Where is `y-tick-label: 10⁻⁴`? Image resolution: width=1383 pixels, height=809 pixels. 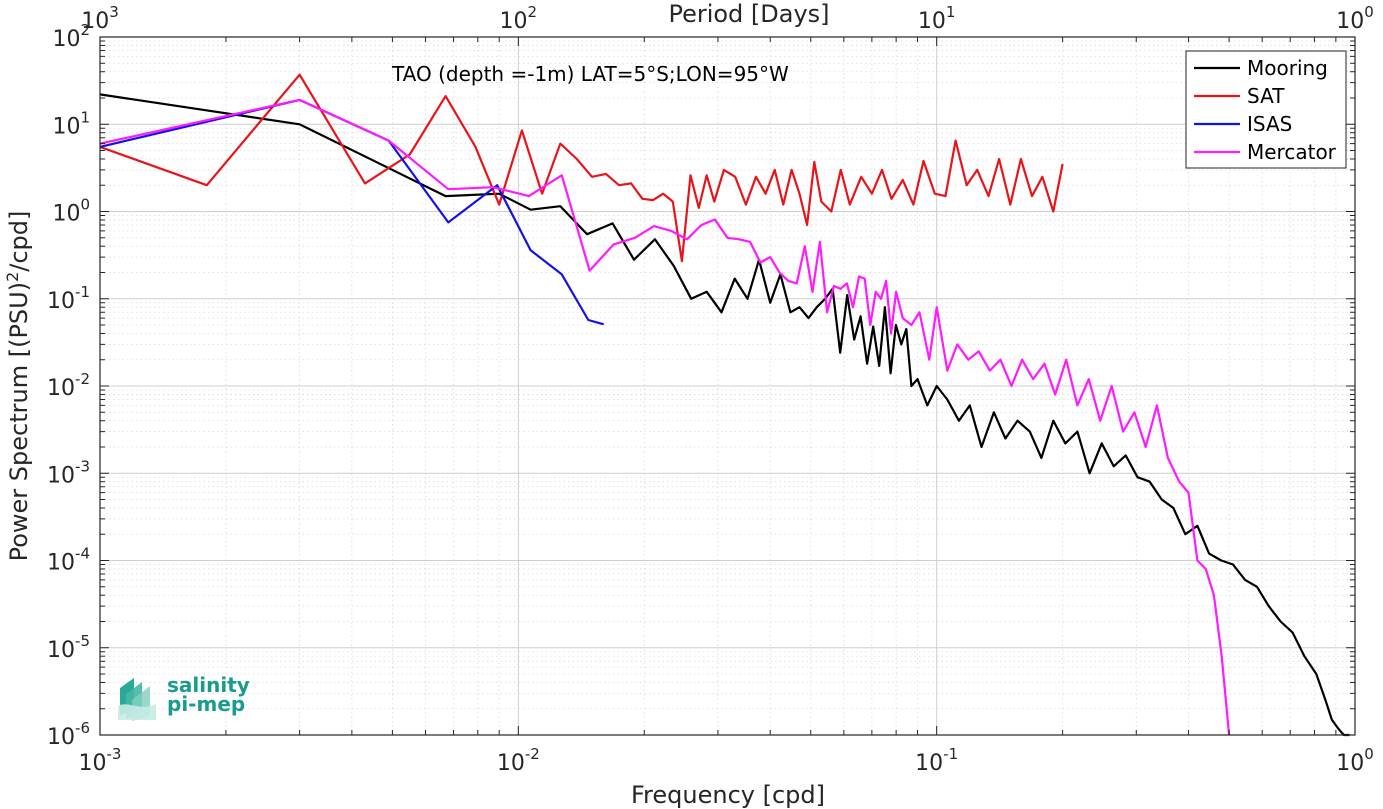 y-tick-label: 10⁻⁴ is located at coordinates (68, 560).